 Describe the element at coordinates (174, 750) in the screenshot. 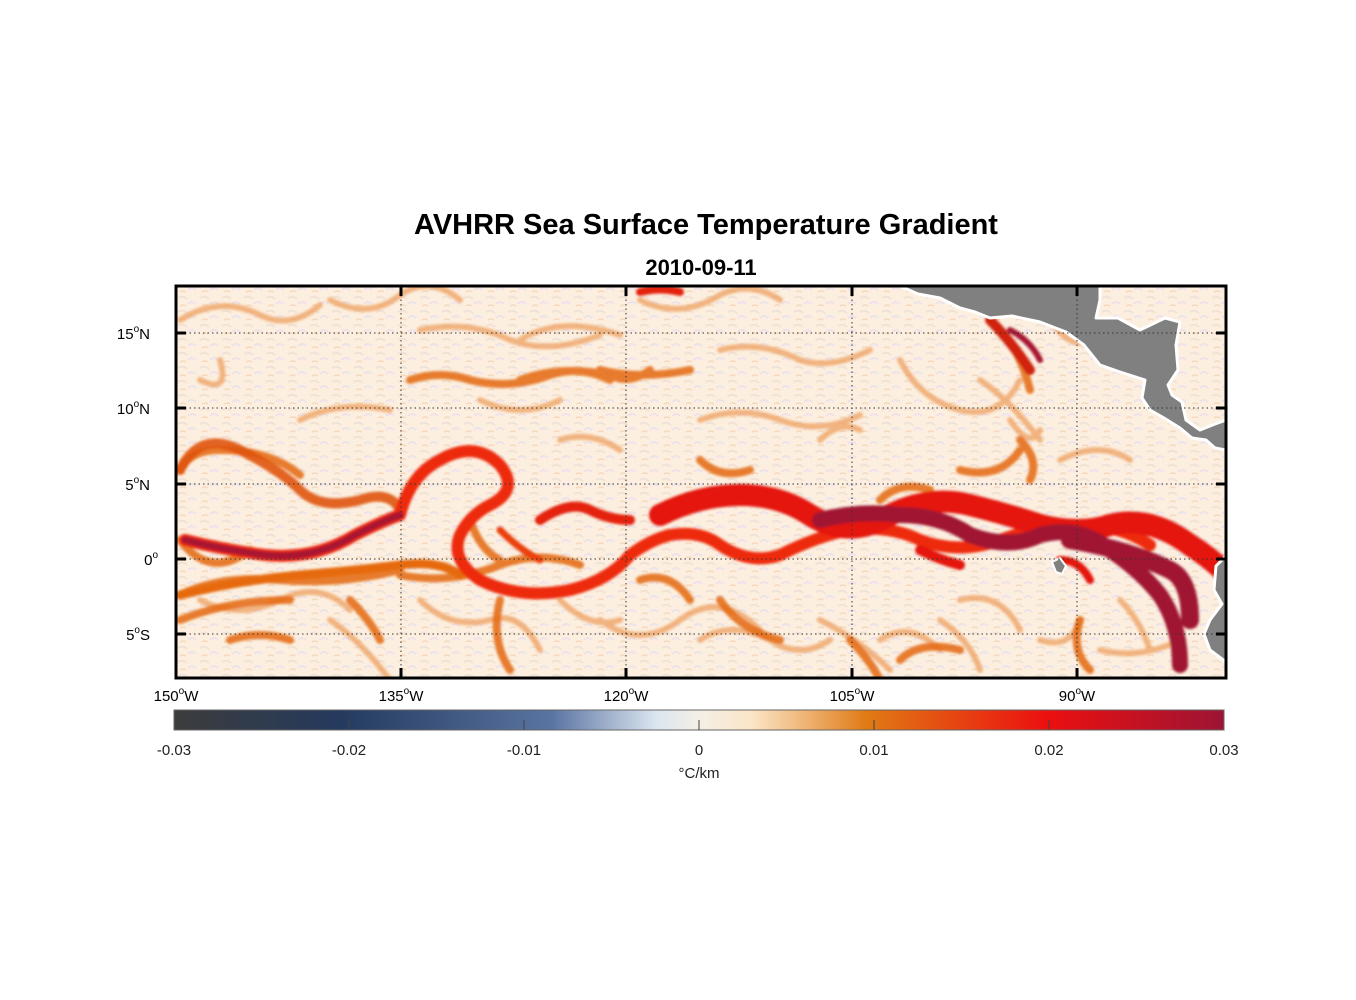

I see `colorbar-tick-label: -0.03` at that location.